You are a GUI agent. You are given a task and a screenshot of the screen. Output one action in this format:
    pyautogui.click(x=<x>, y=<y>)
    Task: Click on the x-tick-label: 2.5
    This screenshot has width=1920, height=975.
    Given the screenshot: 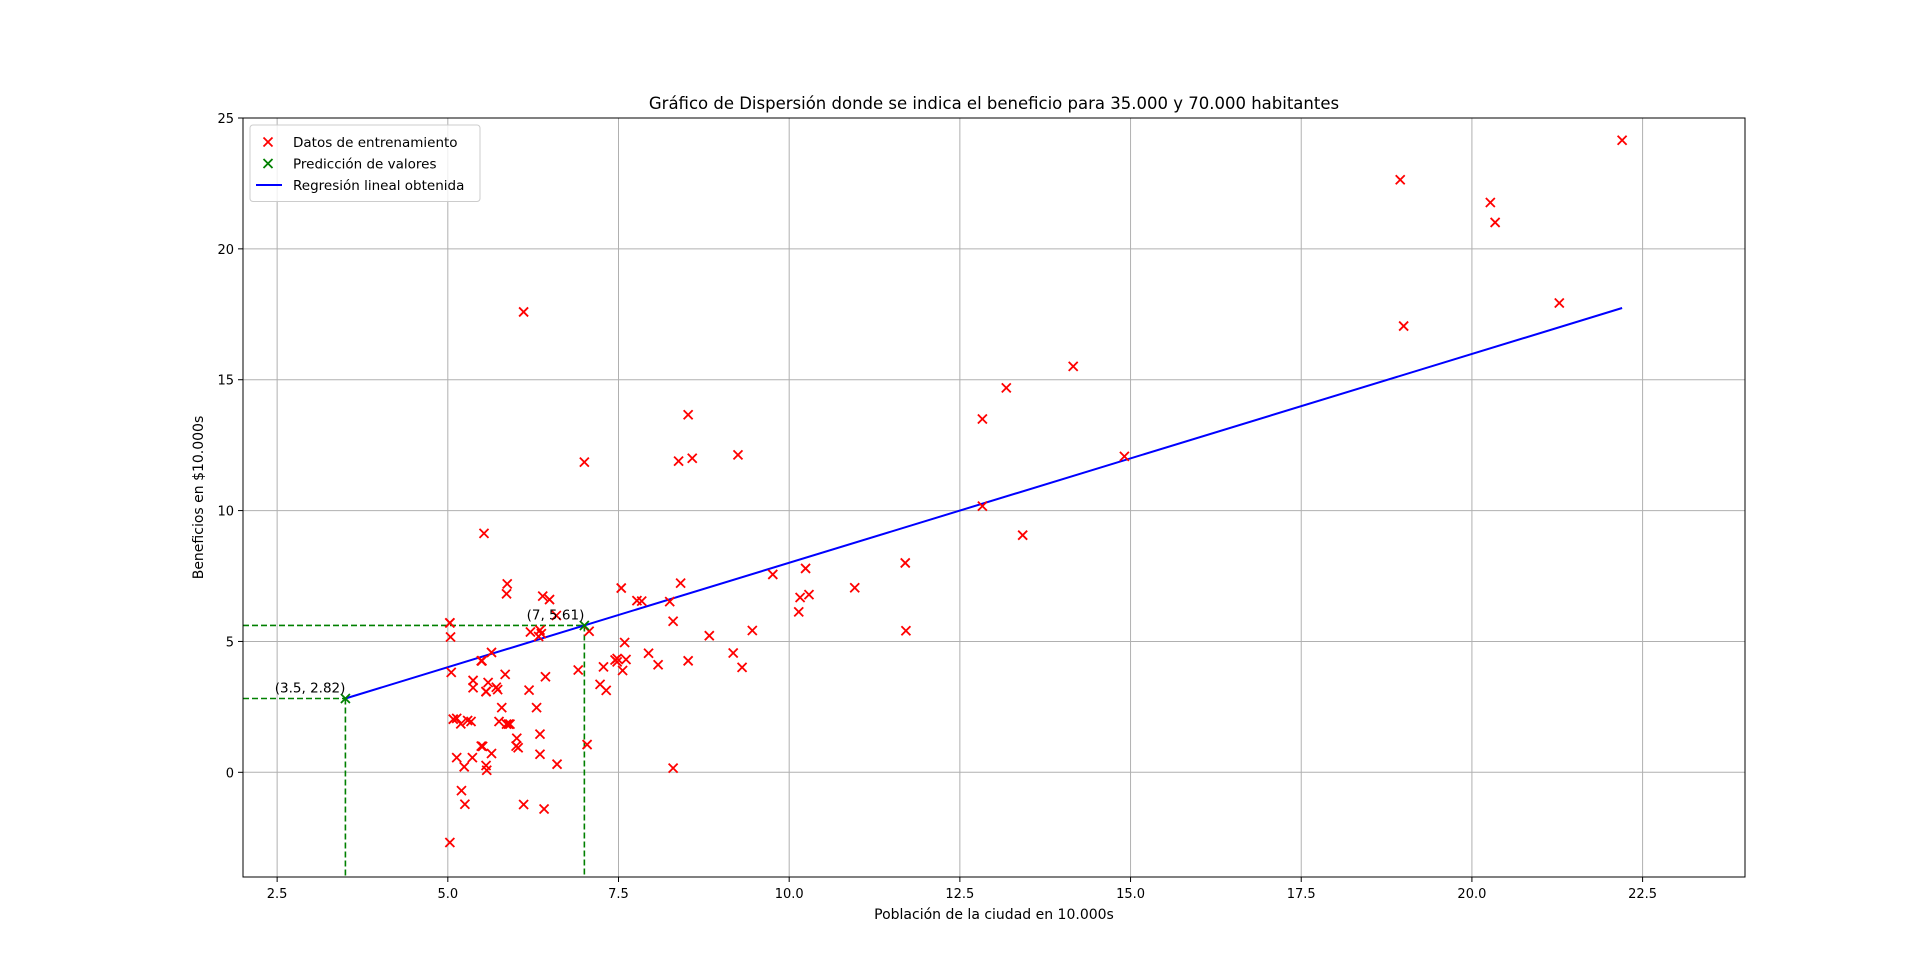 What is the action you would take?
    pyautogui.click(x=277, y=894)
    